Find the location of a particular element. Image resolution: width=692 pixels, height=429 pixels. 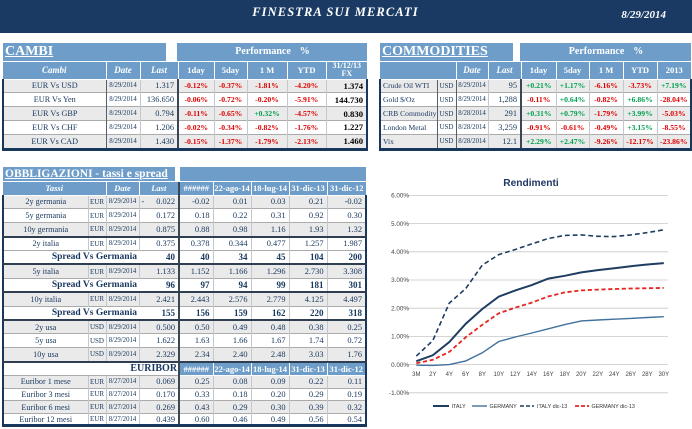

svg-text: 0.00% is located at coordinates (400, 365).